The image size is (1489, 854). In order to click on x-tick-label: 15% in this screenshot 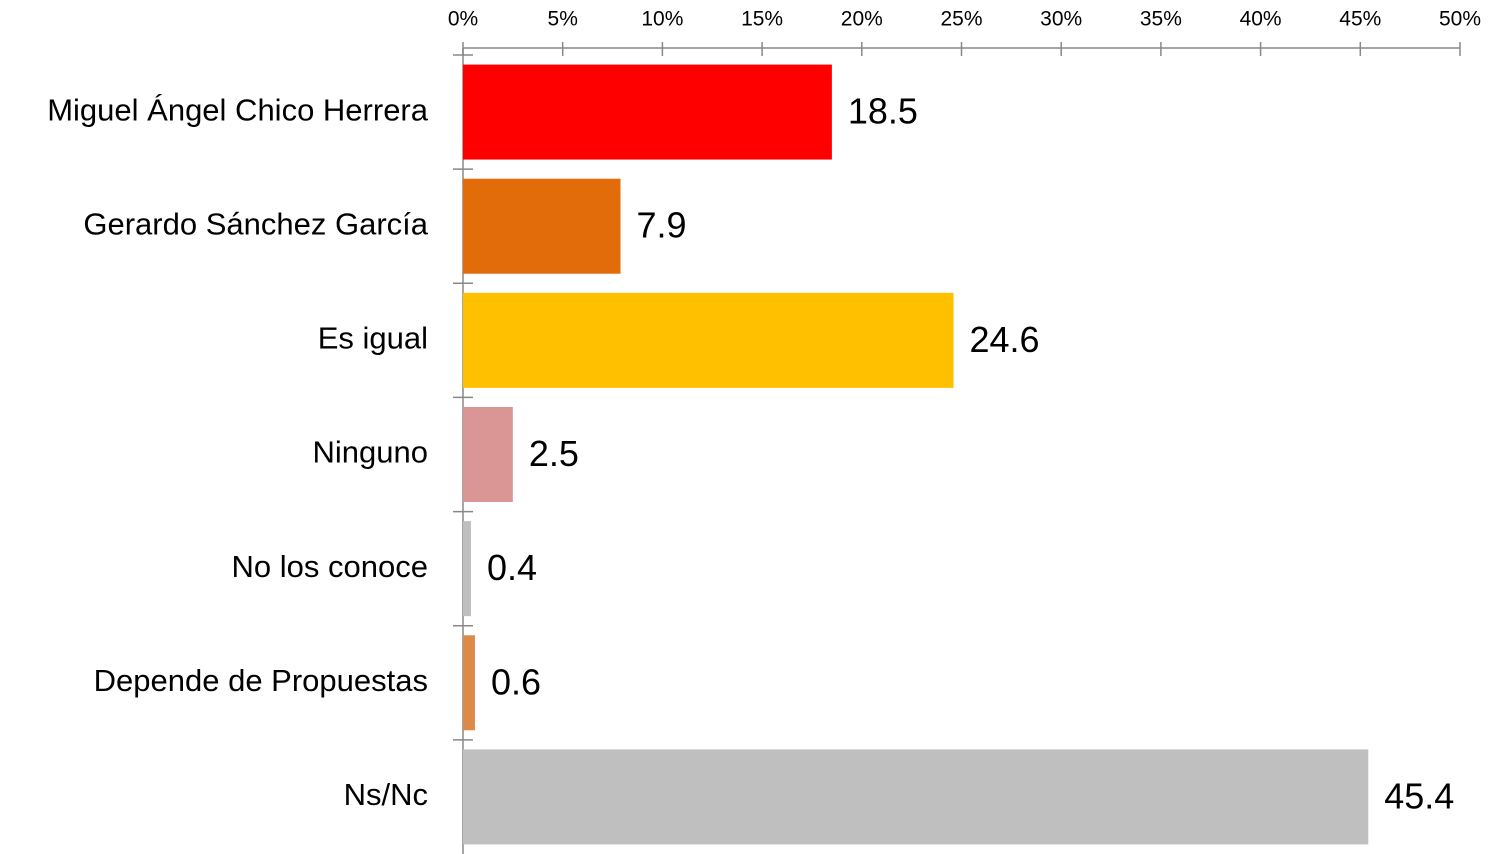, I will do `click(762, 19)`.